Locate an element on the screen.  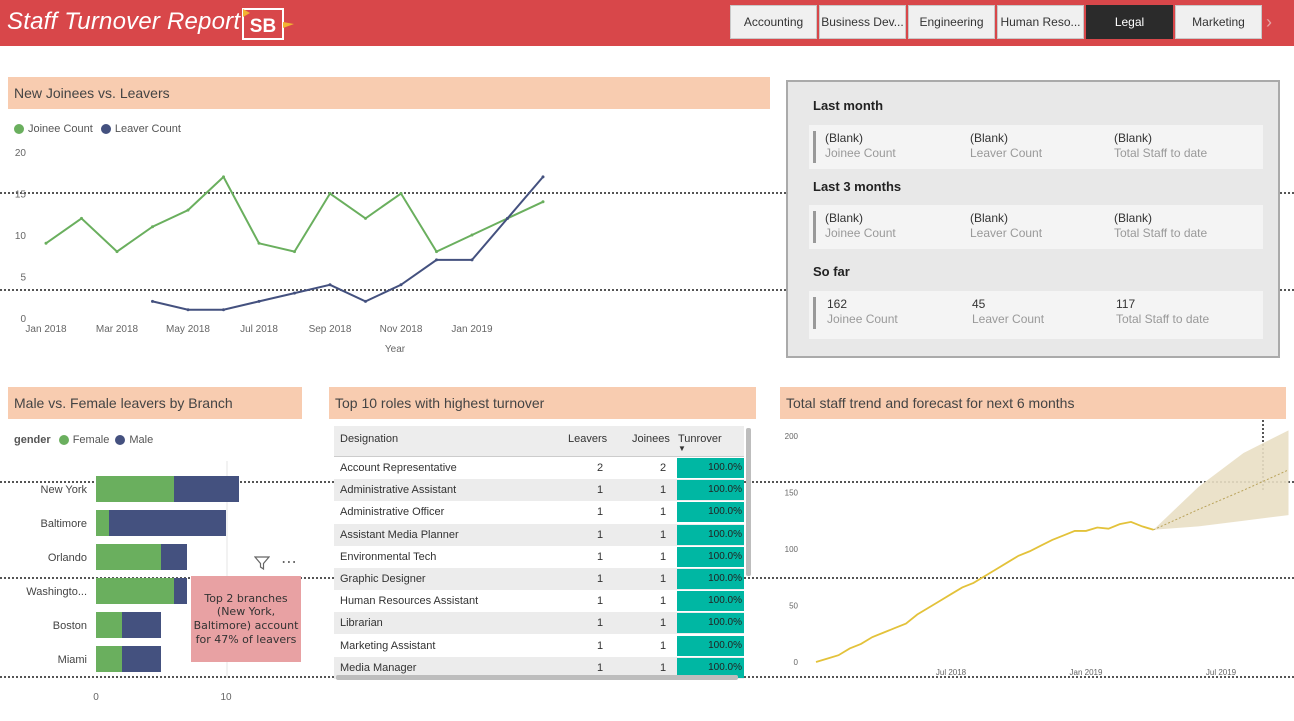
y-tick-label: 100 is located at coordinates (792, 549).